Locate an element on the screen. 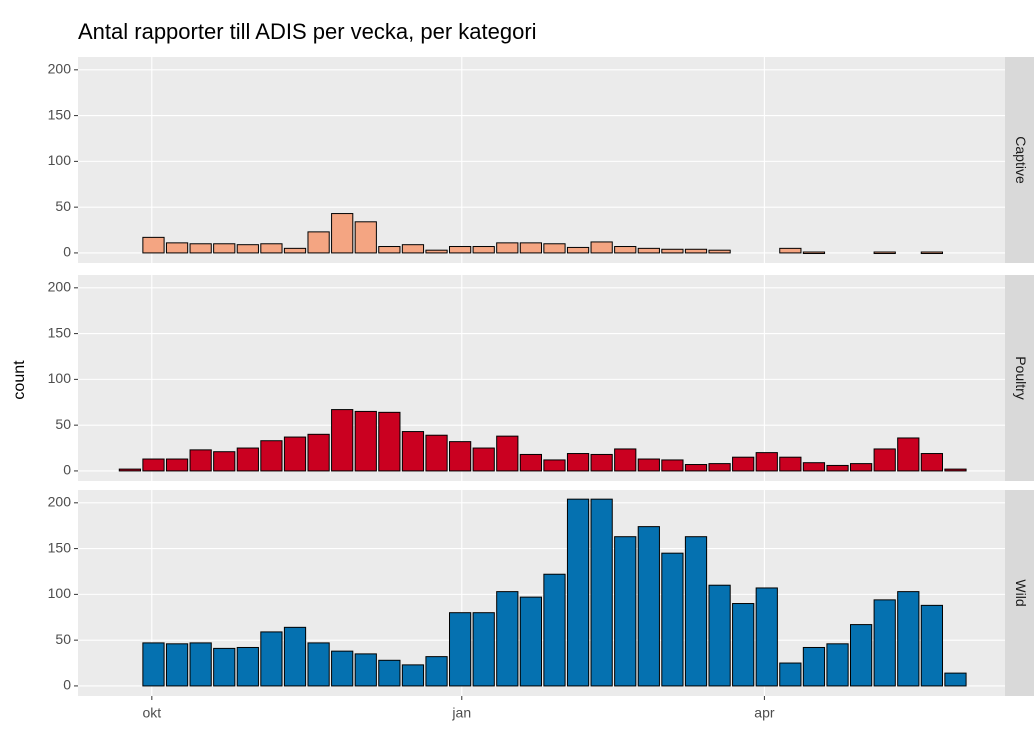 Image resolution: width=1034 pixels, height=732 pixels. x-tick-label: jan is located at coordinates (461, 713).